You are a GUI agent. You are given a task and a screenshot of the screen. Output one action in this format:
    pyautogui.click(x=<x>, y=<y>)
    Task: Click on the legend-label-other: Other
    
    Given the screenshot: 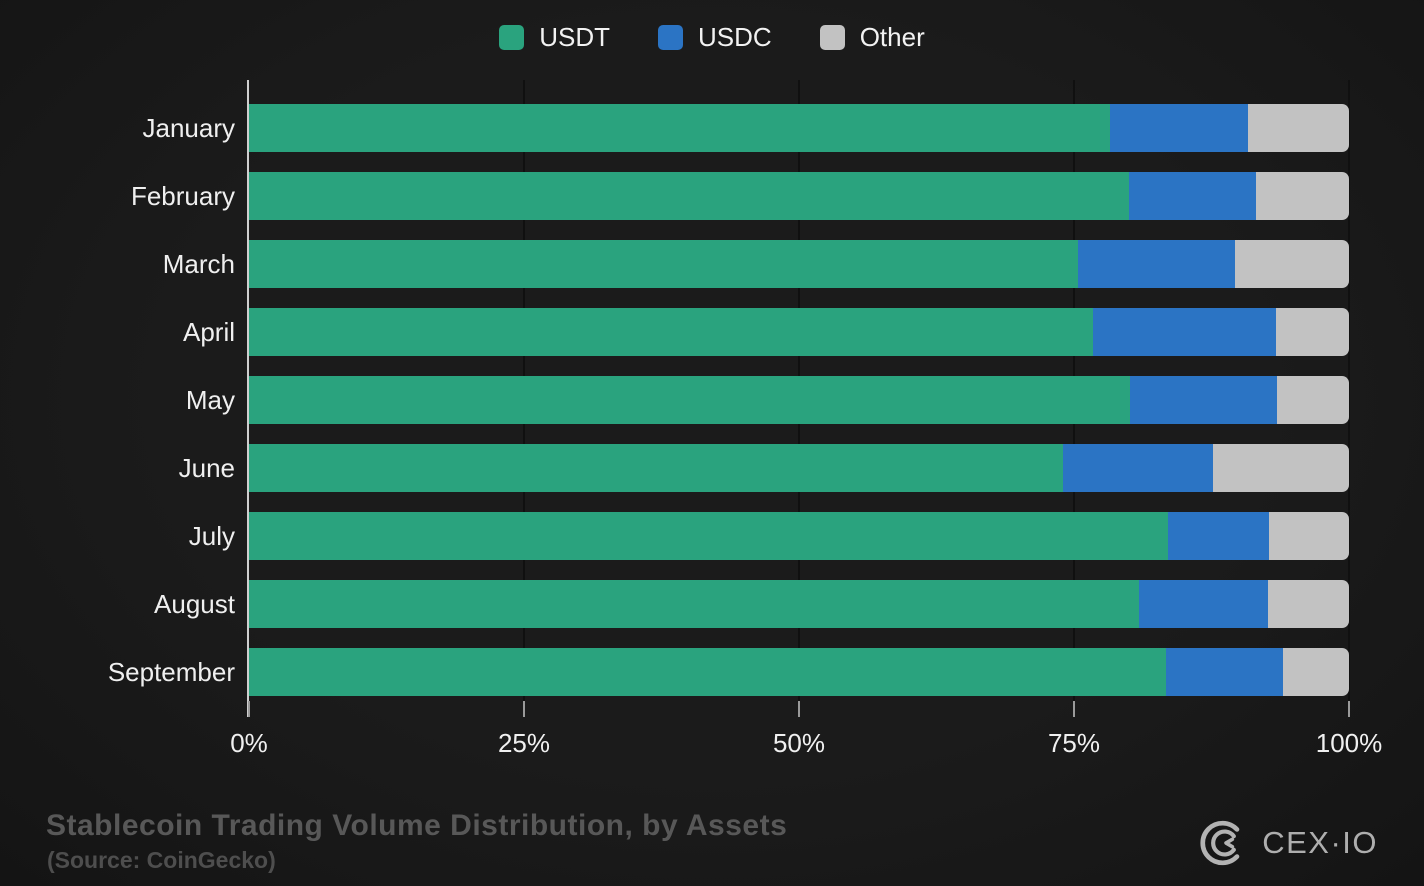 What is the action you would take?
    pyautogui.click(x=892, y=37)
    